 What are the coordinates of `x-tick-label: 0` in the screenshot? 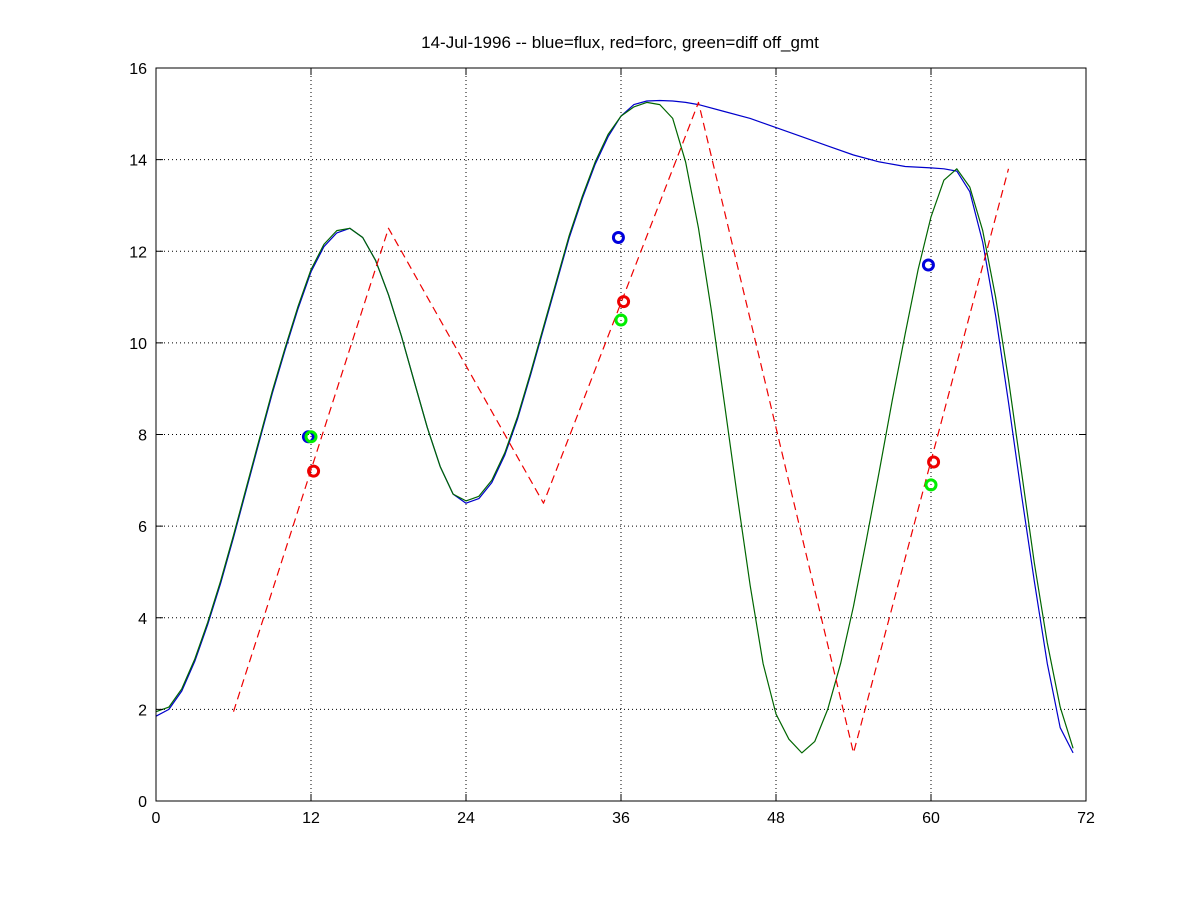 It's located at (156, 818).